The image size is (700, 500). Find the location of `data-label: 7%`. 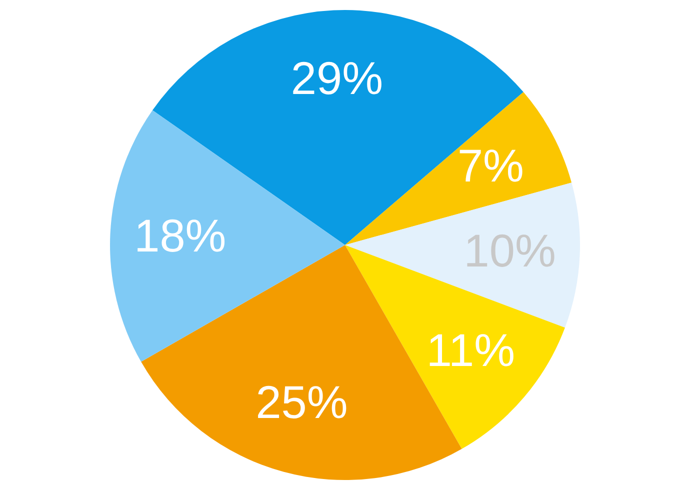

data-label: 7% is located at coordinates (490, 166).